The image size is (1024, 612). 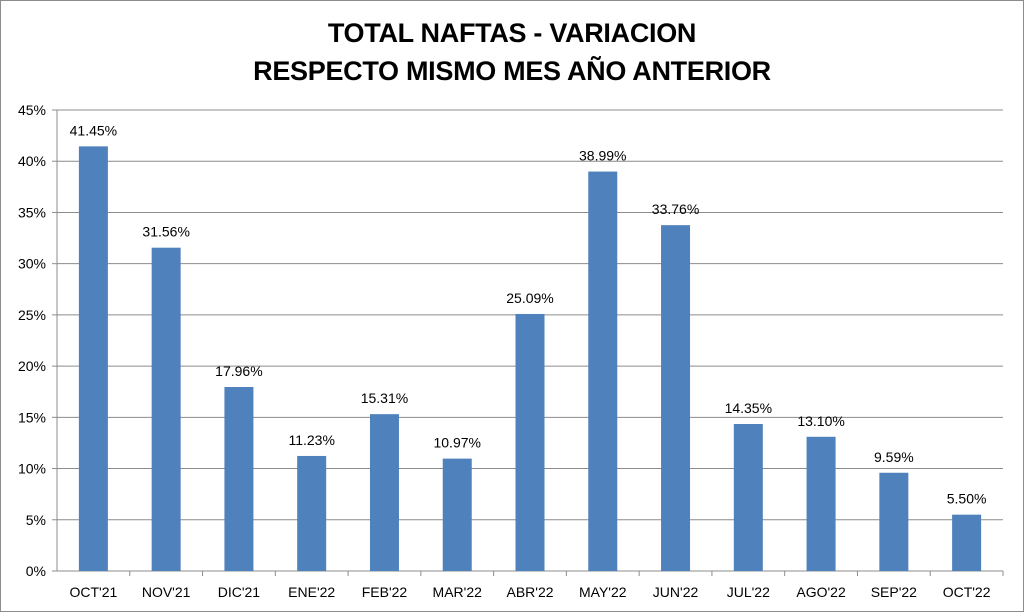 What do you see at coordinates (603, 592) in the screenshot?
I see `x-tick-label: MAY'22` at bounding box center [603, 592].